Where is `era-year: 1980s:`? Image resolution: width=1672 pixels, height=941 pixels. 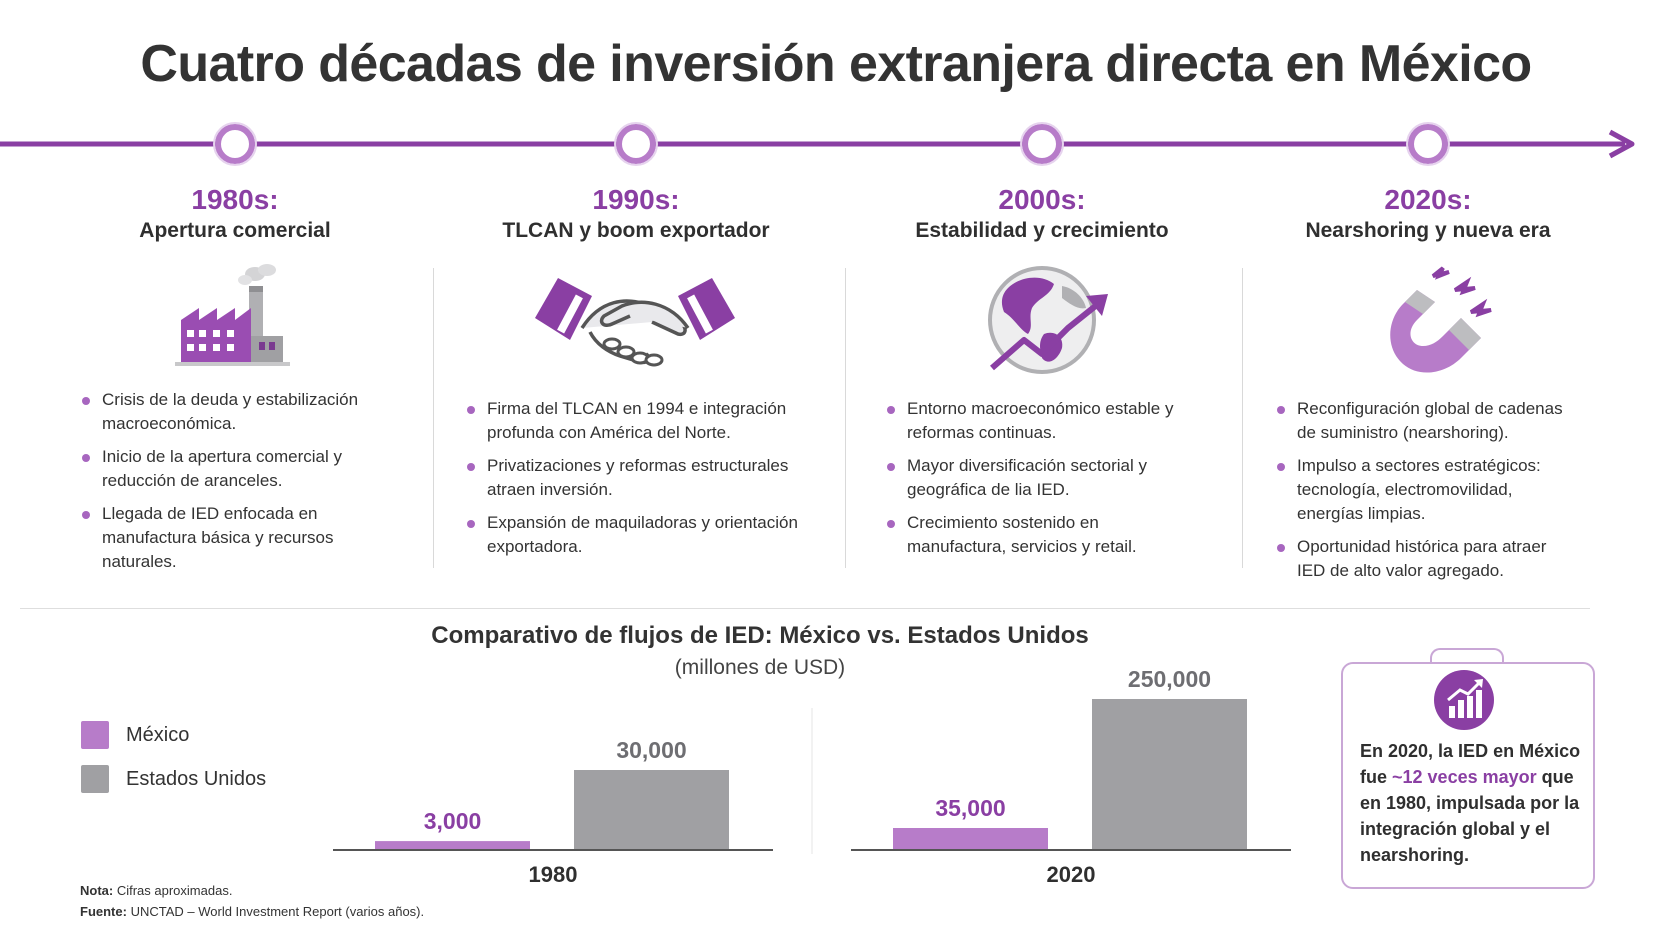 era-year: 1980s: is located at coordinates (235, 199).